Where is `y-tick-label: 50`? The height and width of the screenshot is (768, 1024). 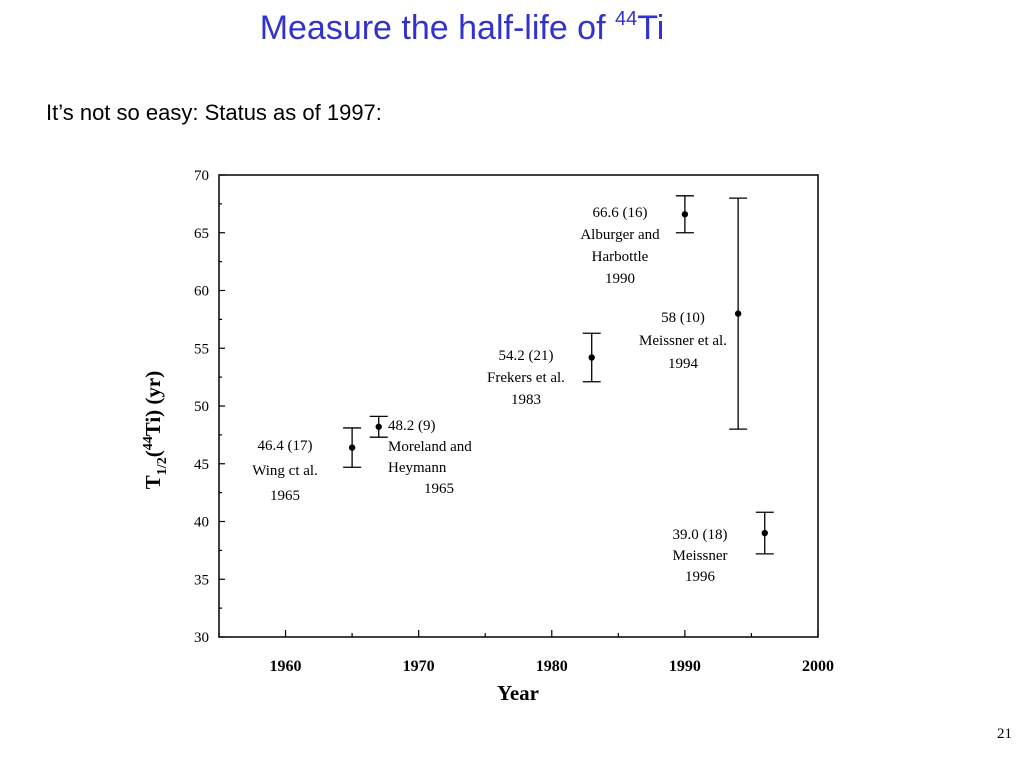
y-tick-label: 50 is located at coordinates (201, 407).